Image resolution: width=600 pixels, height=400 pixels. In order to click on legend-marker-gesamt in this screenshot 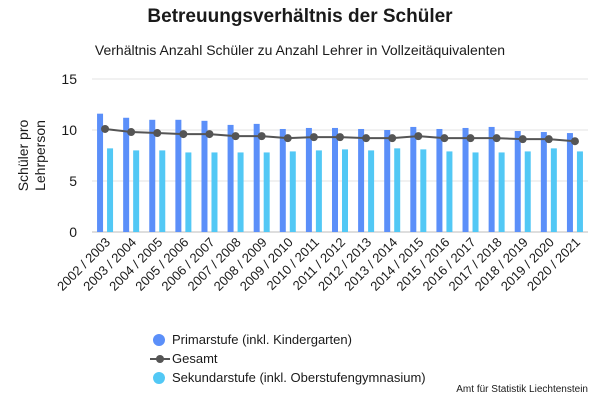, I will do `click(160, 359)`.